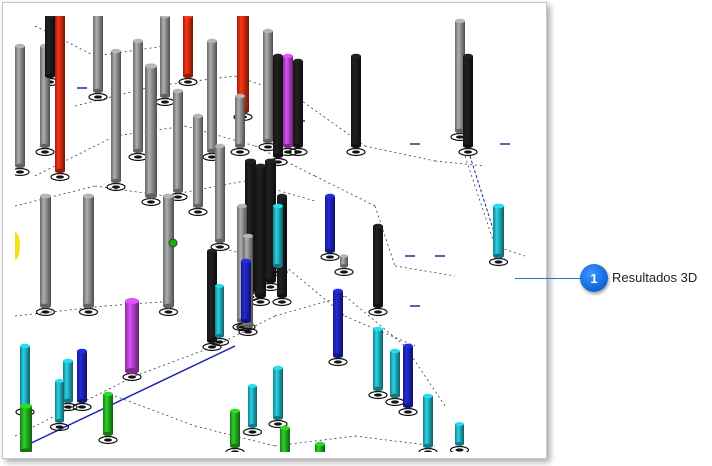  What do you see at coordinates (547, 278) in the screenshot?
I see `callout-leader-line` at bounding box center [547, 278].